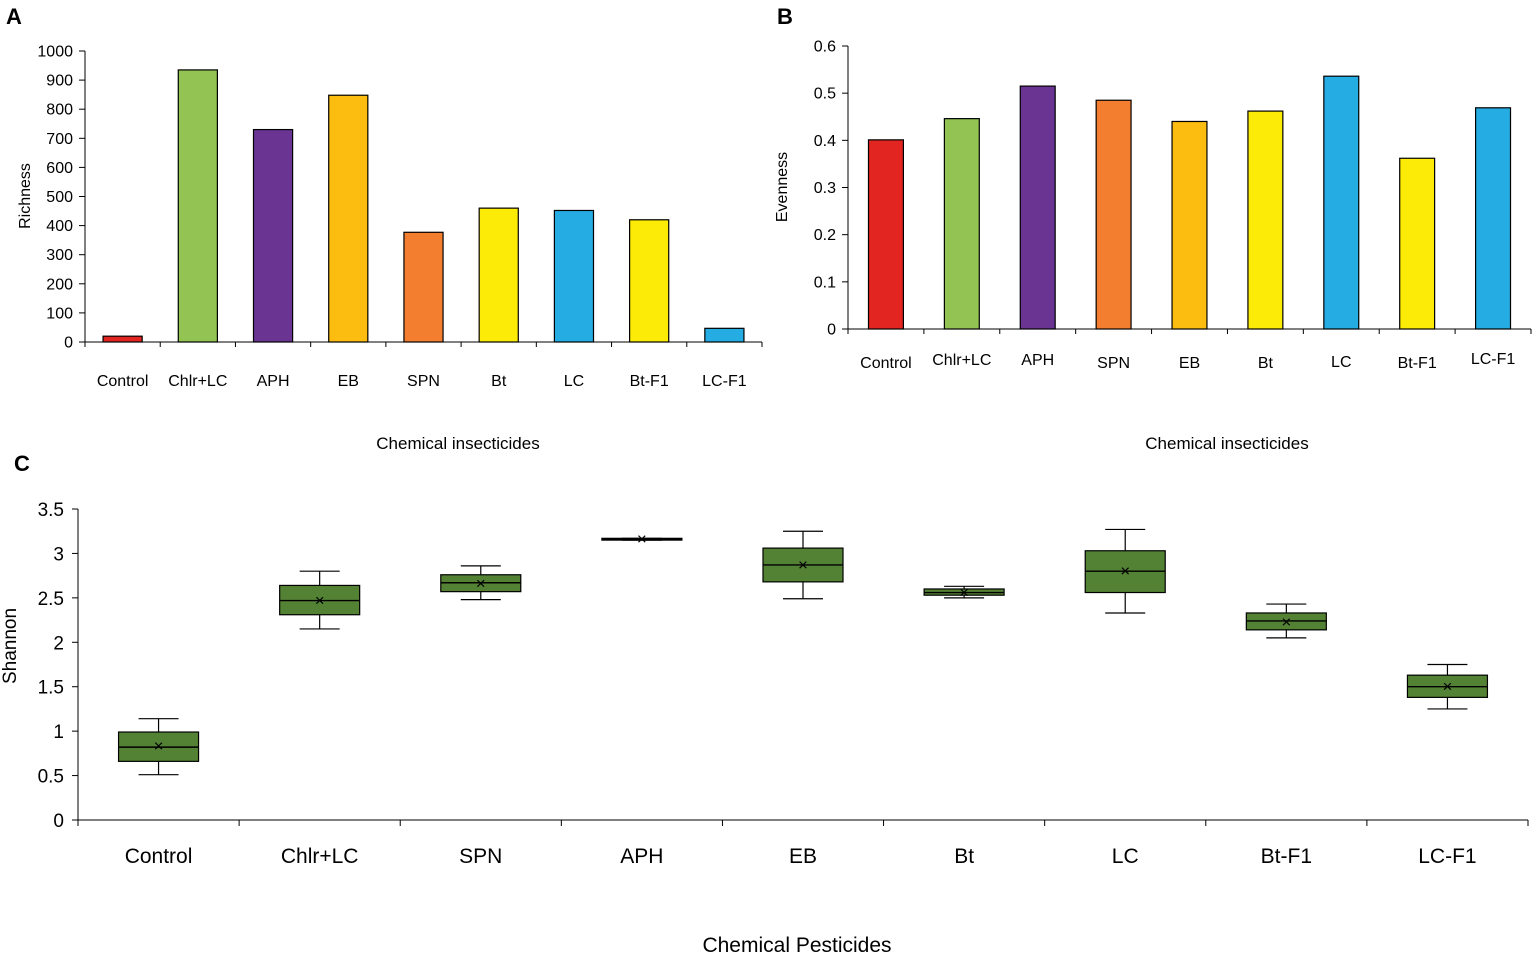  What do you see at coordinates (825, 141) in the screenshot?
I see `y-tick-label: 0.4` at bounding box center [825, 141].